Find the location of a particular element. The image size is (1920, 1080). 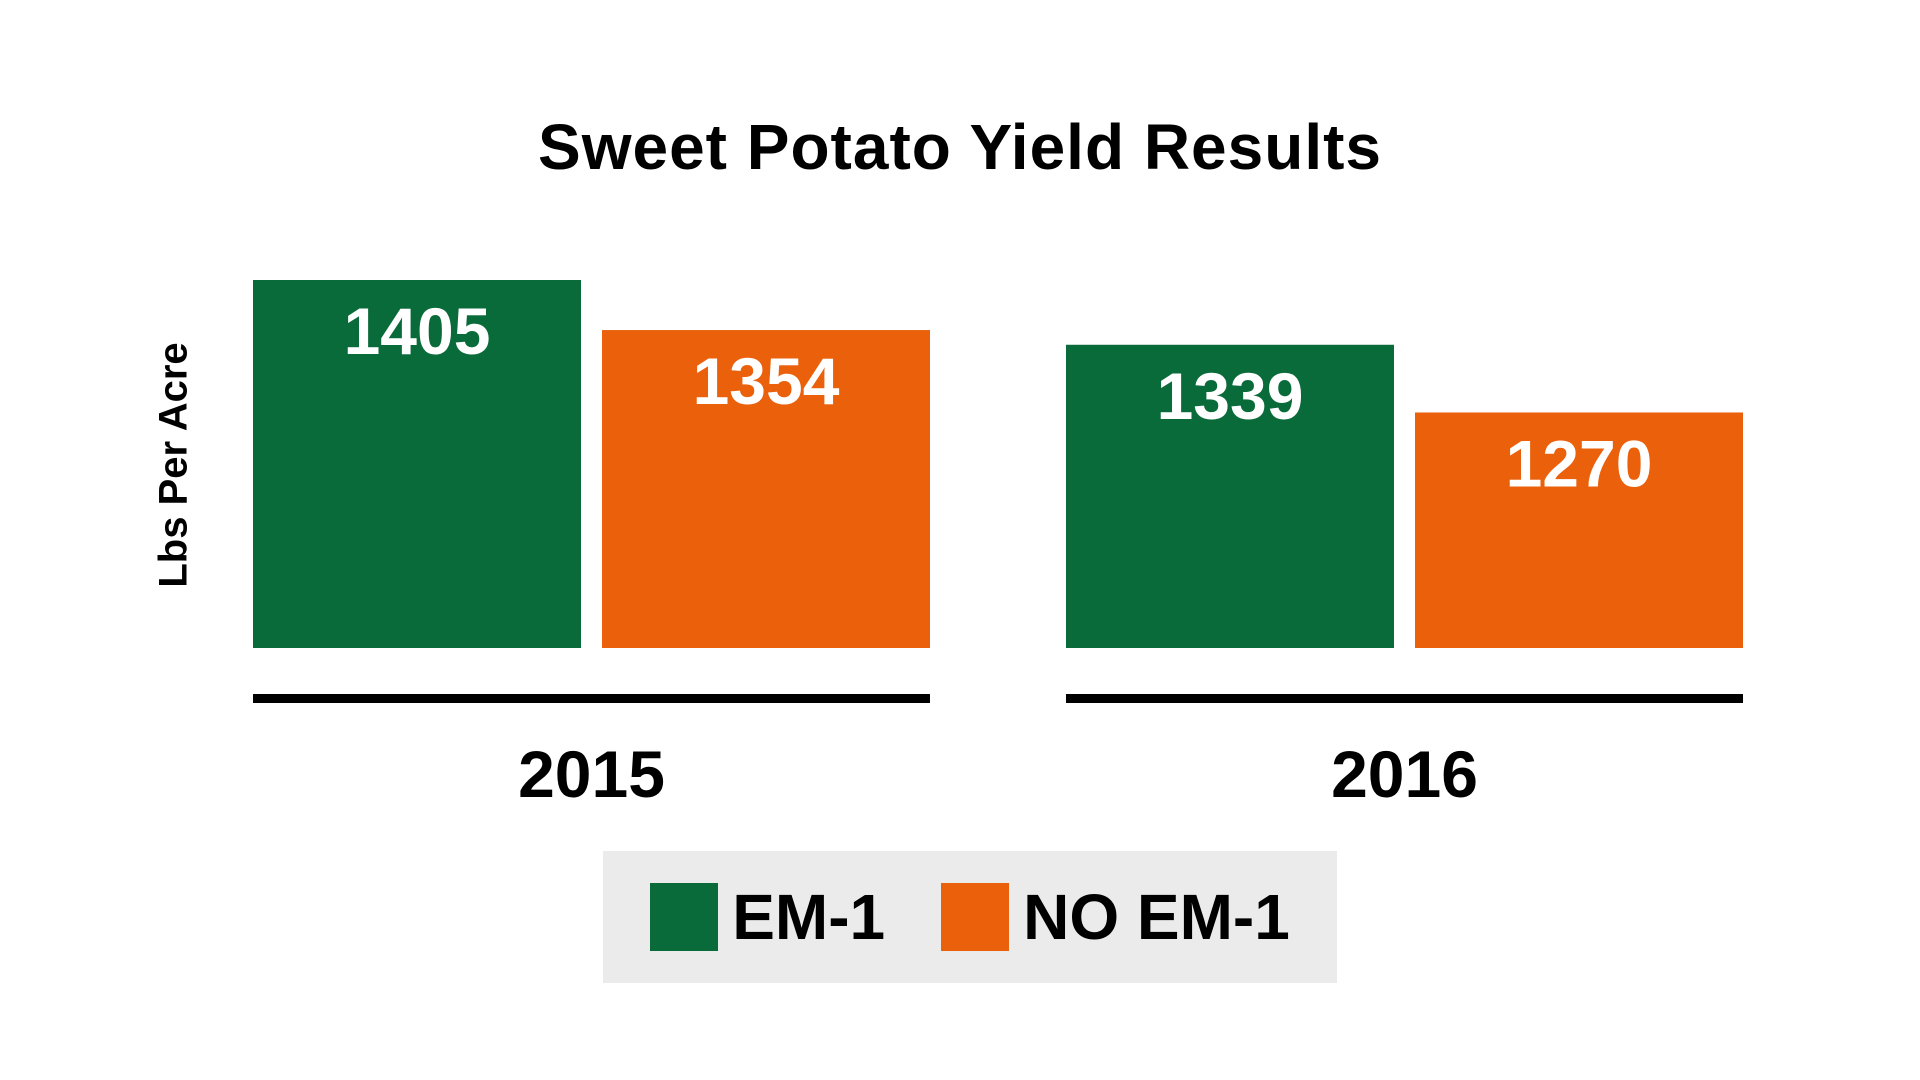

x-axis-line-2015 is located at coordinates (591, 698).